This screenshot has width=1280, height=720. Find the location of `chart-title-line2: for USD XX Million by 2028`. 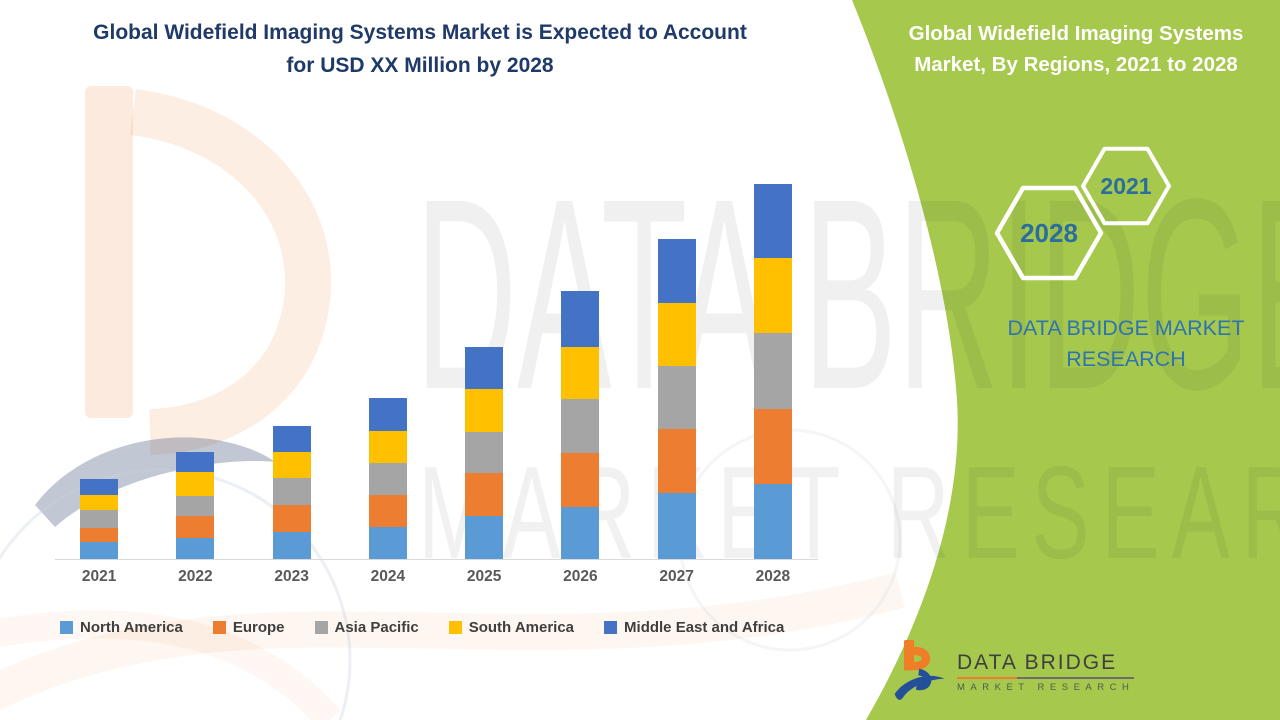

chart-title-line2: for USD XX Million by 2028 is located at coordinates (420, 65).